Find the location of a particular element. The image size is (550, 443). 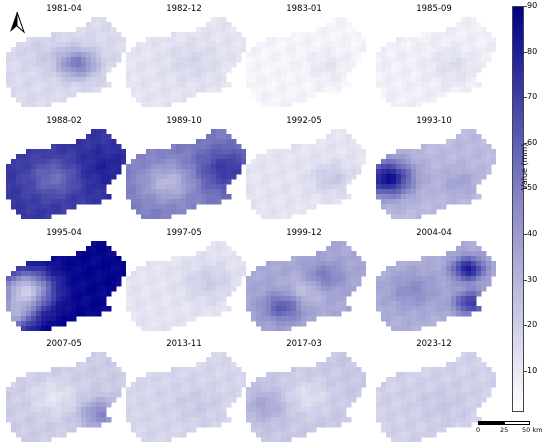

scale-label-25: 25 is located at coordinates (504, 430).